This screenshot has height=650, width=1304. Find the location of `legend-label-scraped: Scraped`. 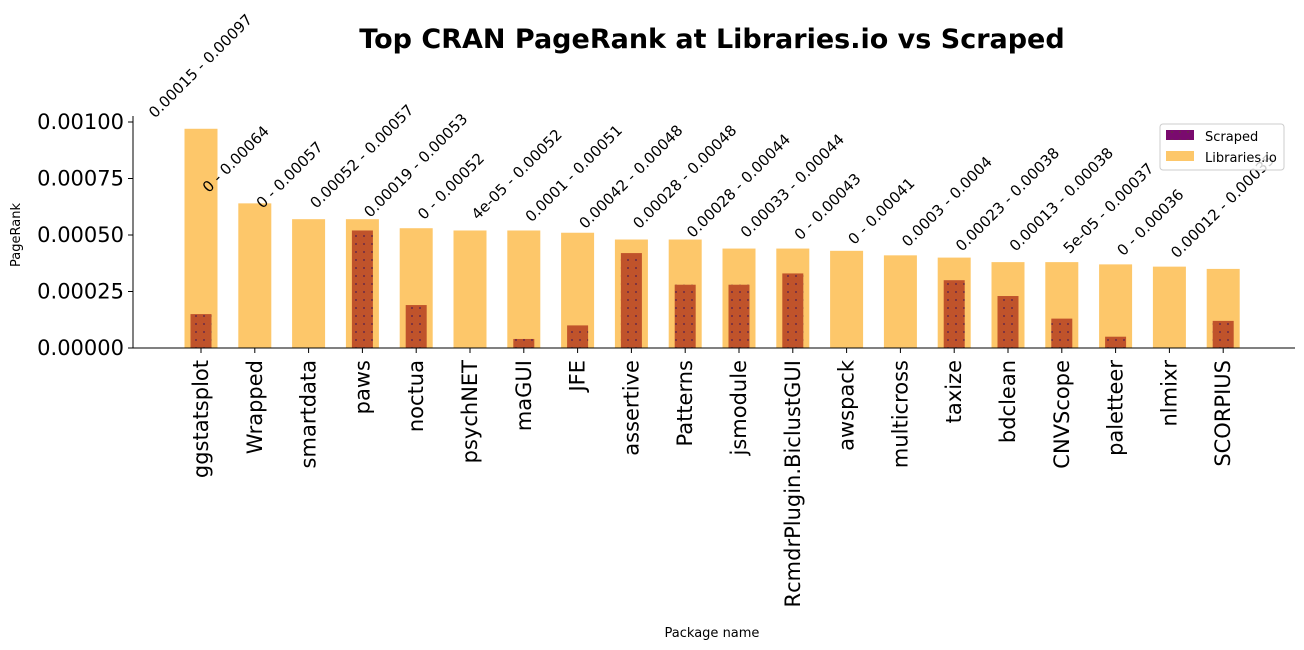

legend-label-scraped: Scraped is located at coordinates (1231, 137).